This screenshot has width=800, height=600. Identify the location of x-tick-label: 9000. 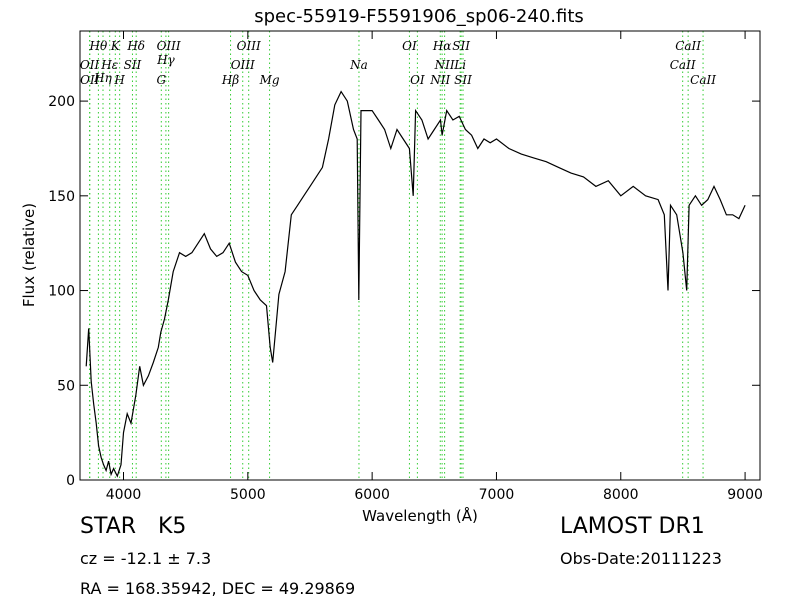
(745, 495).